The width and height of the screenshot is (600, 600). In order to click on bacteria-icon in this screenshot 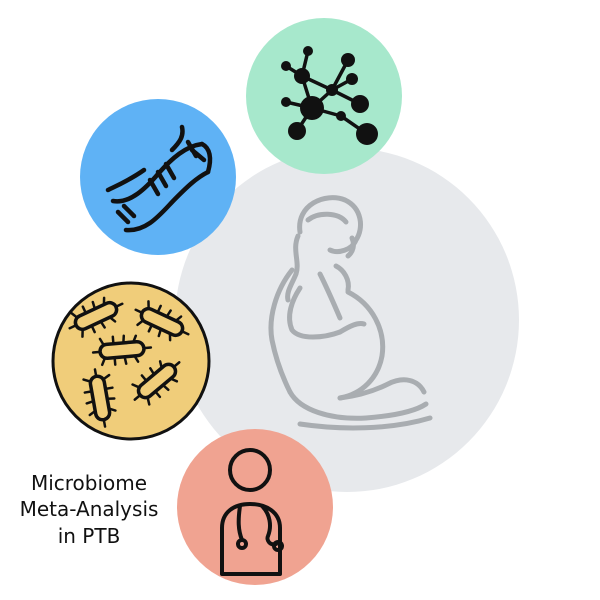, I will do `click(129, 362)`.